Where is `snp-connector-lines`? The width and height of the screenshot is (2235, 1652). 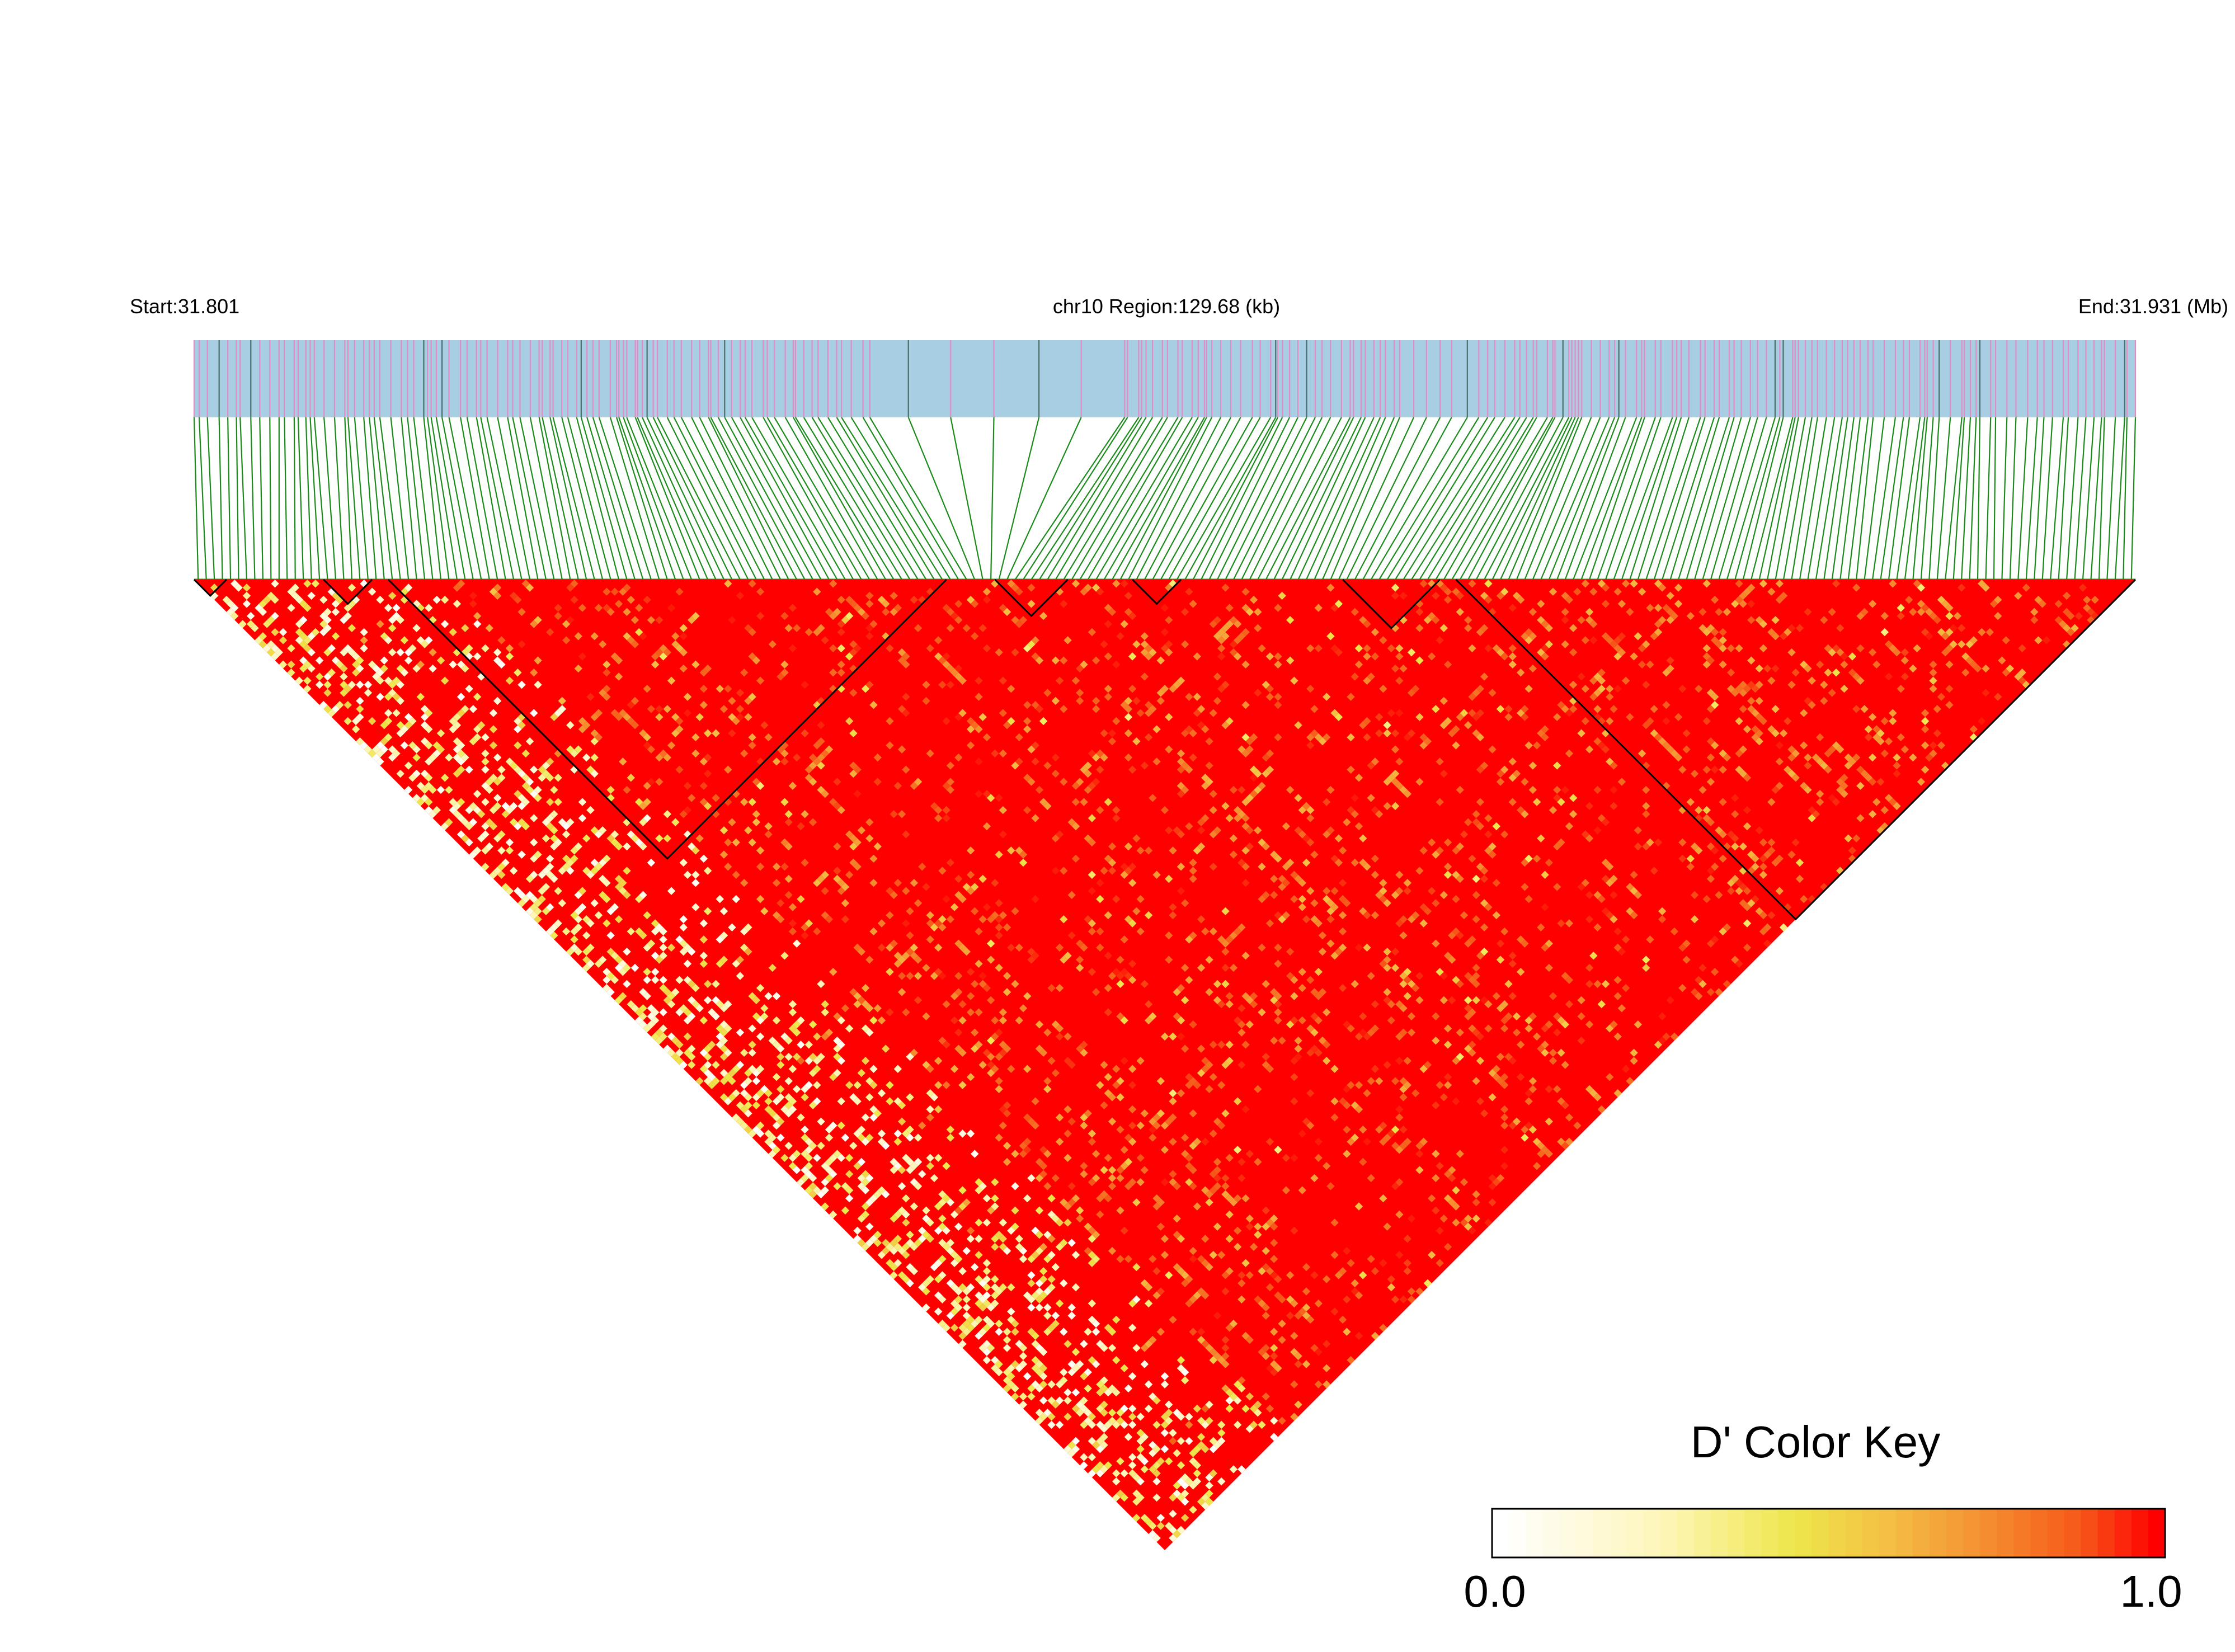 snp-connector-lines is located at coordinates (1165, 499).